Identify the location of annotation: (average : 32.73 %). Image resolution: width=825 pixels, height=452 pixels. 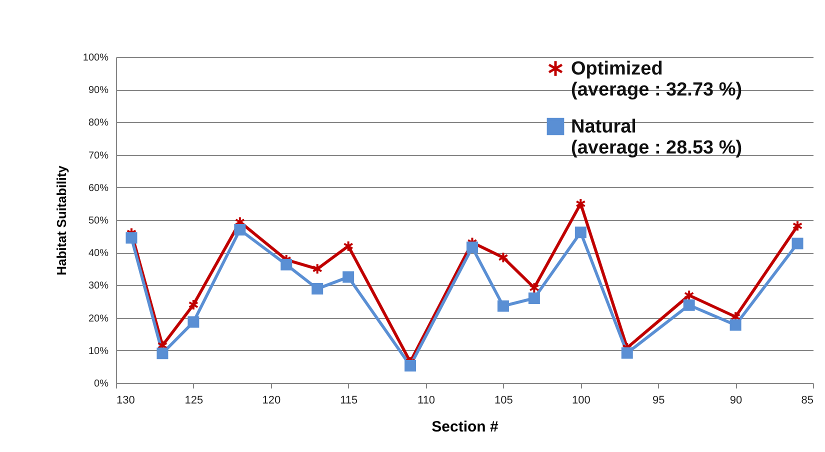
(656, 90).